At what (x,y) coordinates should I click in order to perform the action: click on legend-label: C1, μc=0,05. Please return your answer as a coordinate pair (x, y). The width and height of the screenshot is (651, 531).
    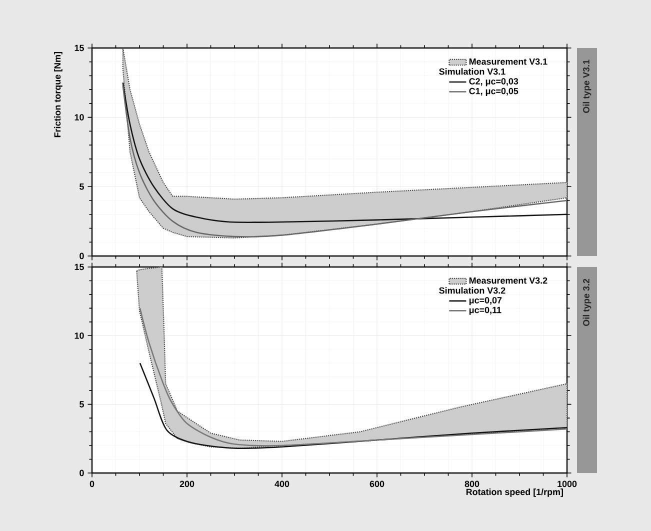
    Looking at the image, I should click on (493, 92).